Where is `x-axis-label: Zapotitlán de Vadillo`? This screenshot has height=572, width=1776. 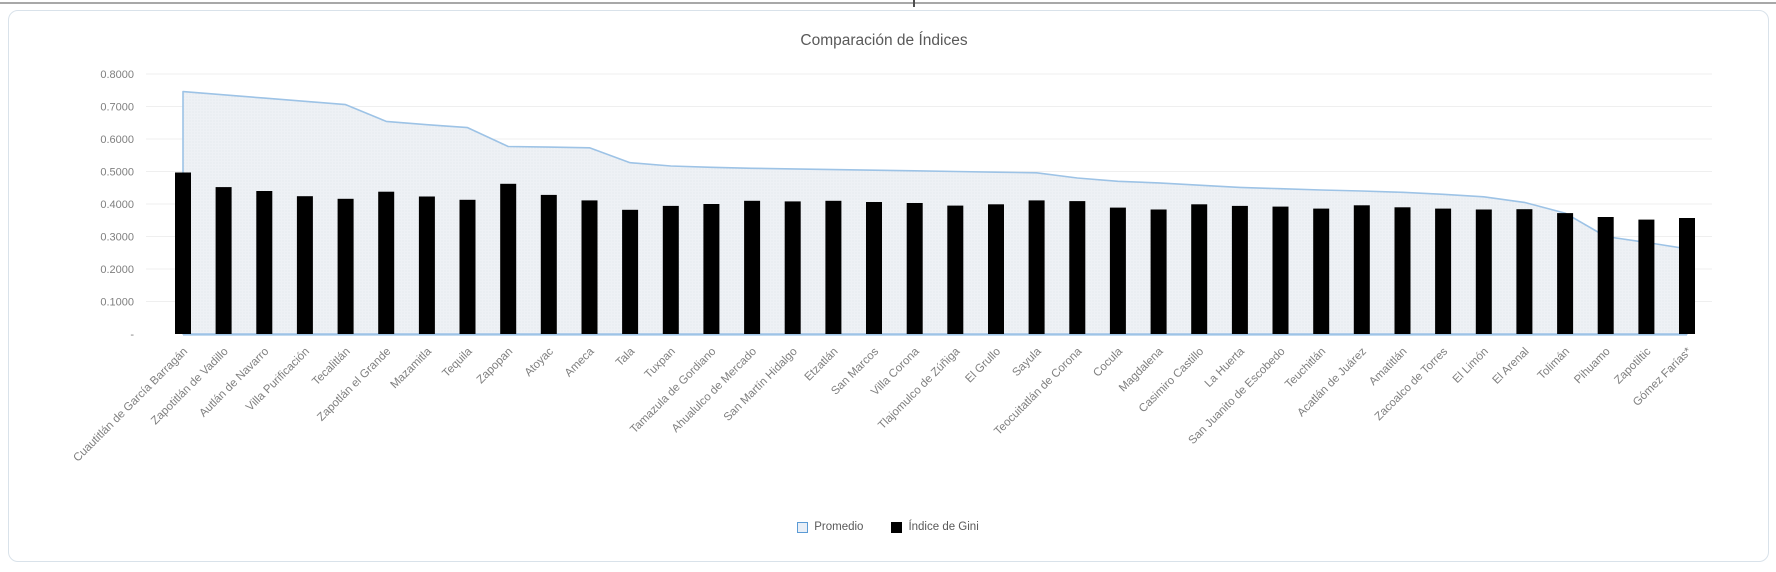
x-axis-label: Zapotitlán de Vadillo is located at coordinates (190, 387).